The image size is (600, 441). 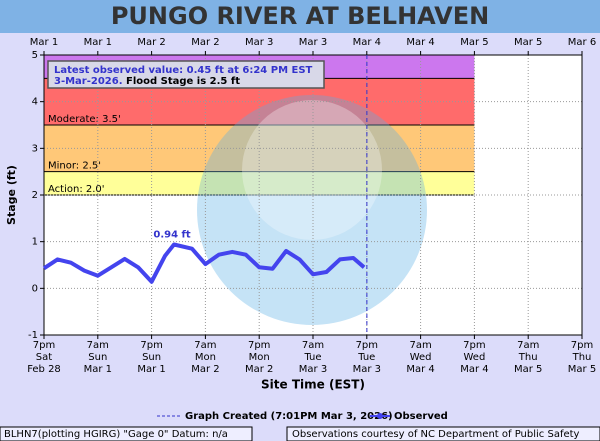 I want to click on watermark, so click(x=312, y=170).